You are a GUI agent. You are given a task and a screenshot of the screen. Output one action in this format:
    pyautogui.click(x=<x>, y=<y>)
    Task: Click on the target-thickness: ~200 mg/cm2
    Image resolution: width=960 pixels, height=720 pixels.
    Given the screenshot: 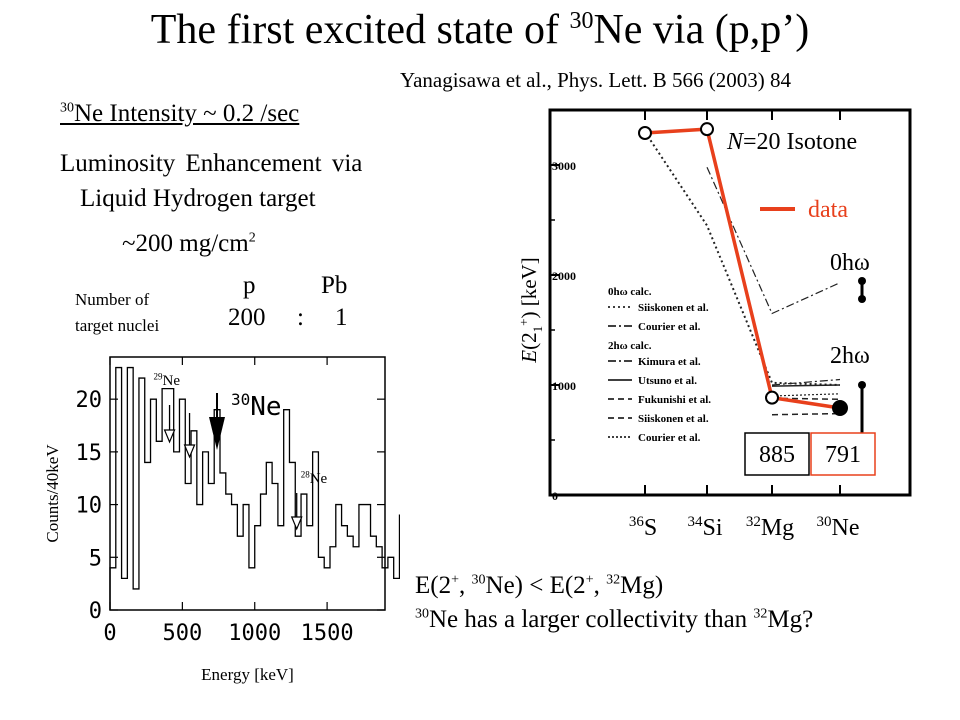 What is the action you would take?
    pyautogui.click(x=189, y=243)
    